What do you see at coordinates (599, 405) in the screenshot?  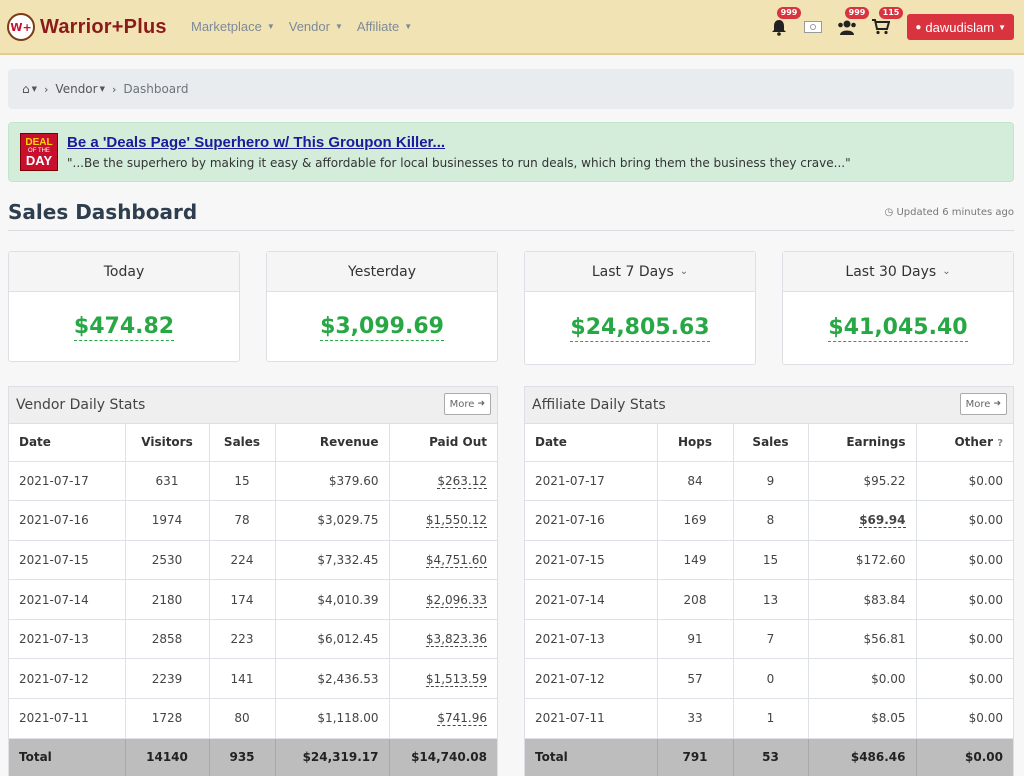 I see `panel-title: Affiliate Daily Stats` at bounding box center [599, 405].